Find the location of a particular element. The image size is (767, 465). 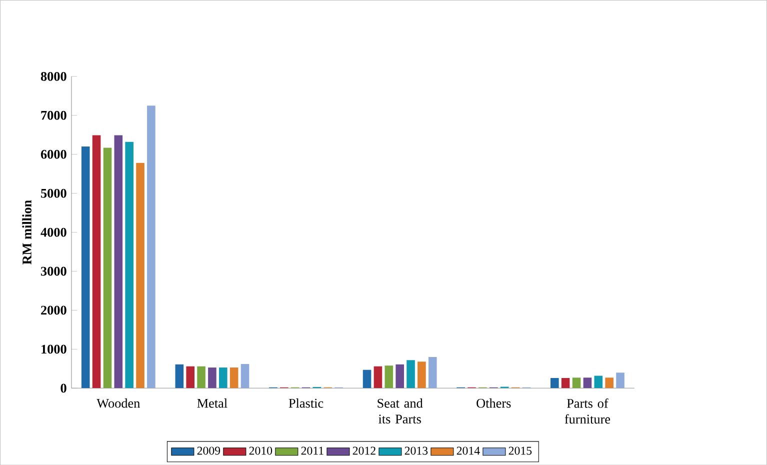

x-tick-label: Wooden is located at coordinates (118, 403).